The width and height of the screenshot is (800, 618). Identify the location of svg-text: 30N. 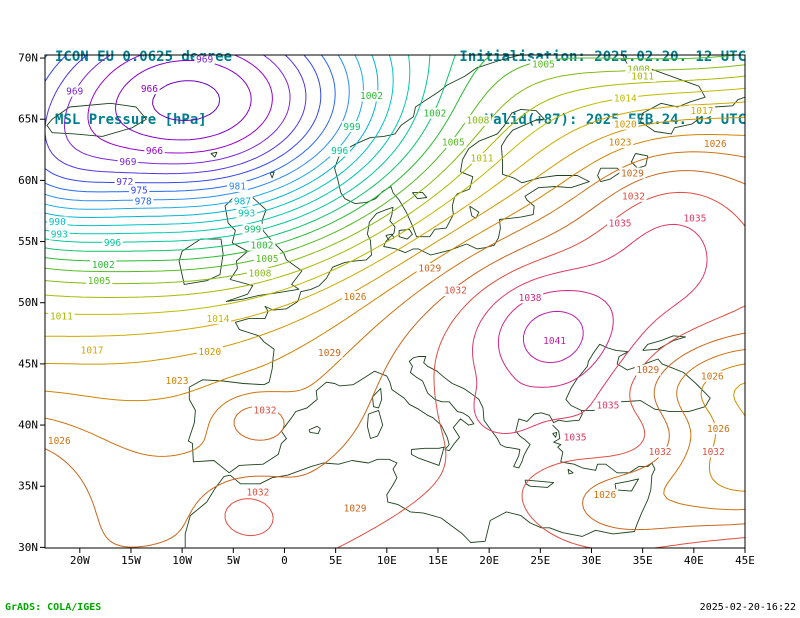
(28, 547).